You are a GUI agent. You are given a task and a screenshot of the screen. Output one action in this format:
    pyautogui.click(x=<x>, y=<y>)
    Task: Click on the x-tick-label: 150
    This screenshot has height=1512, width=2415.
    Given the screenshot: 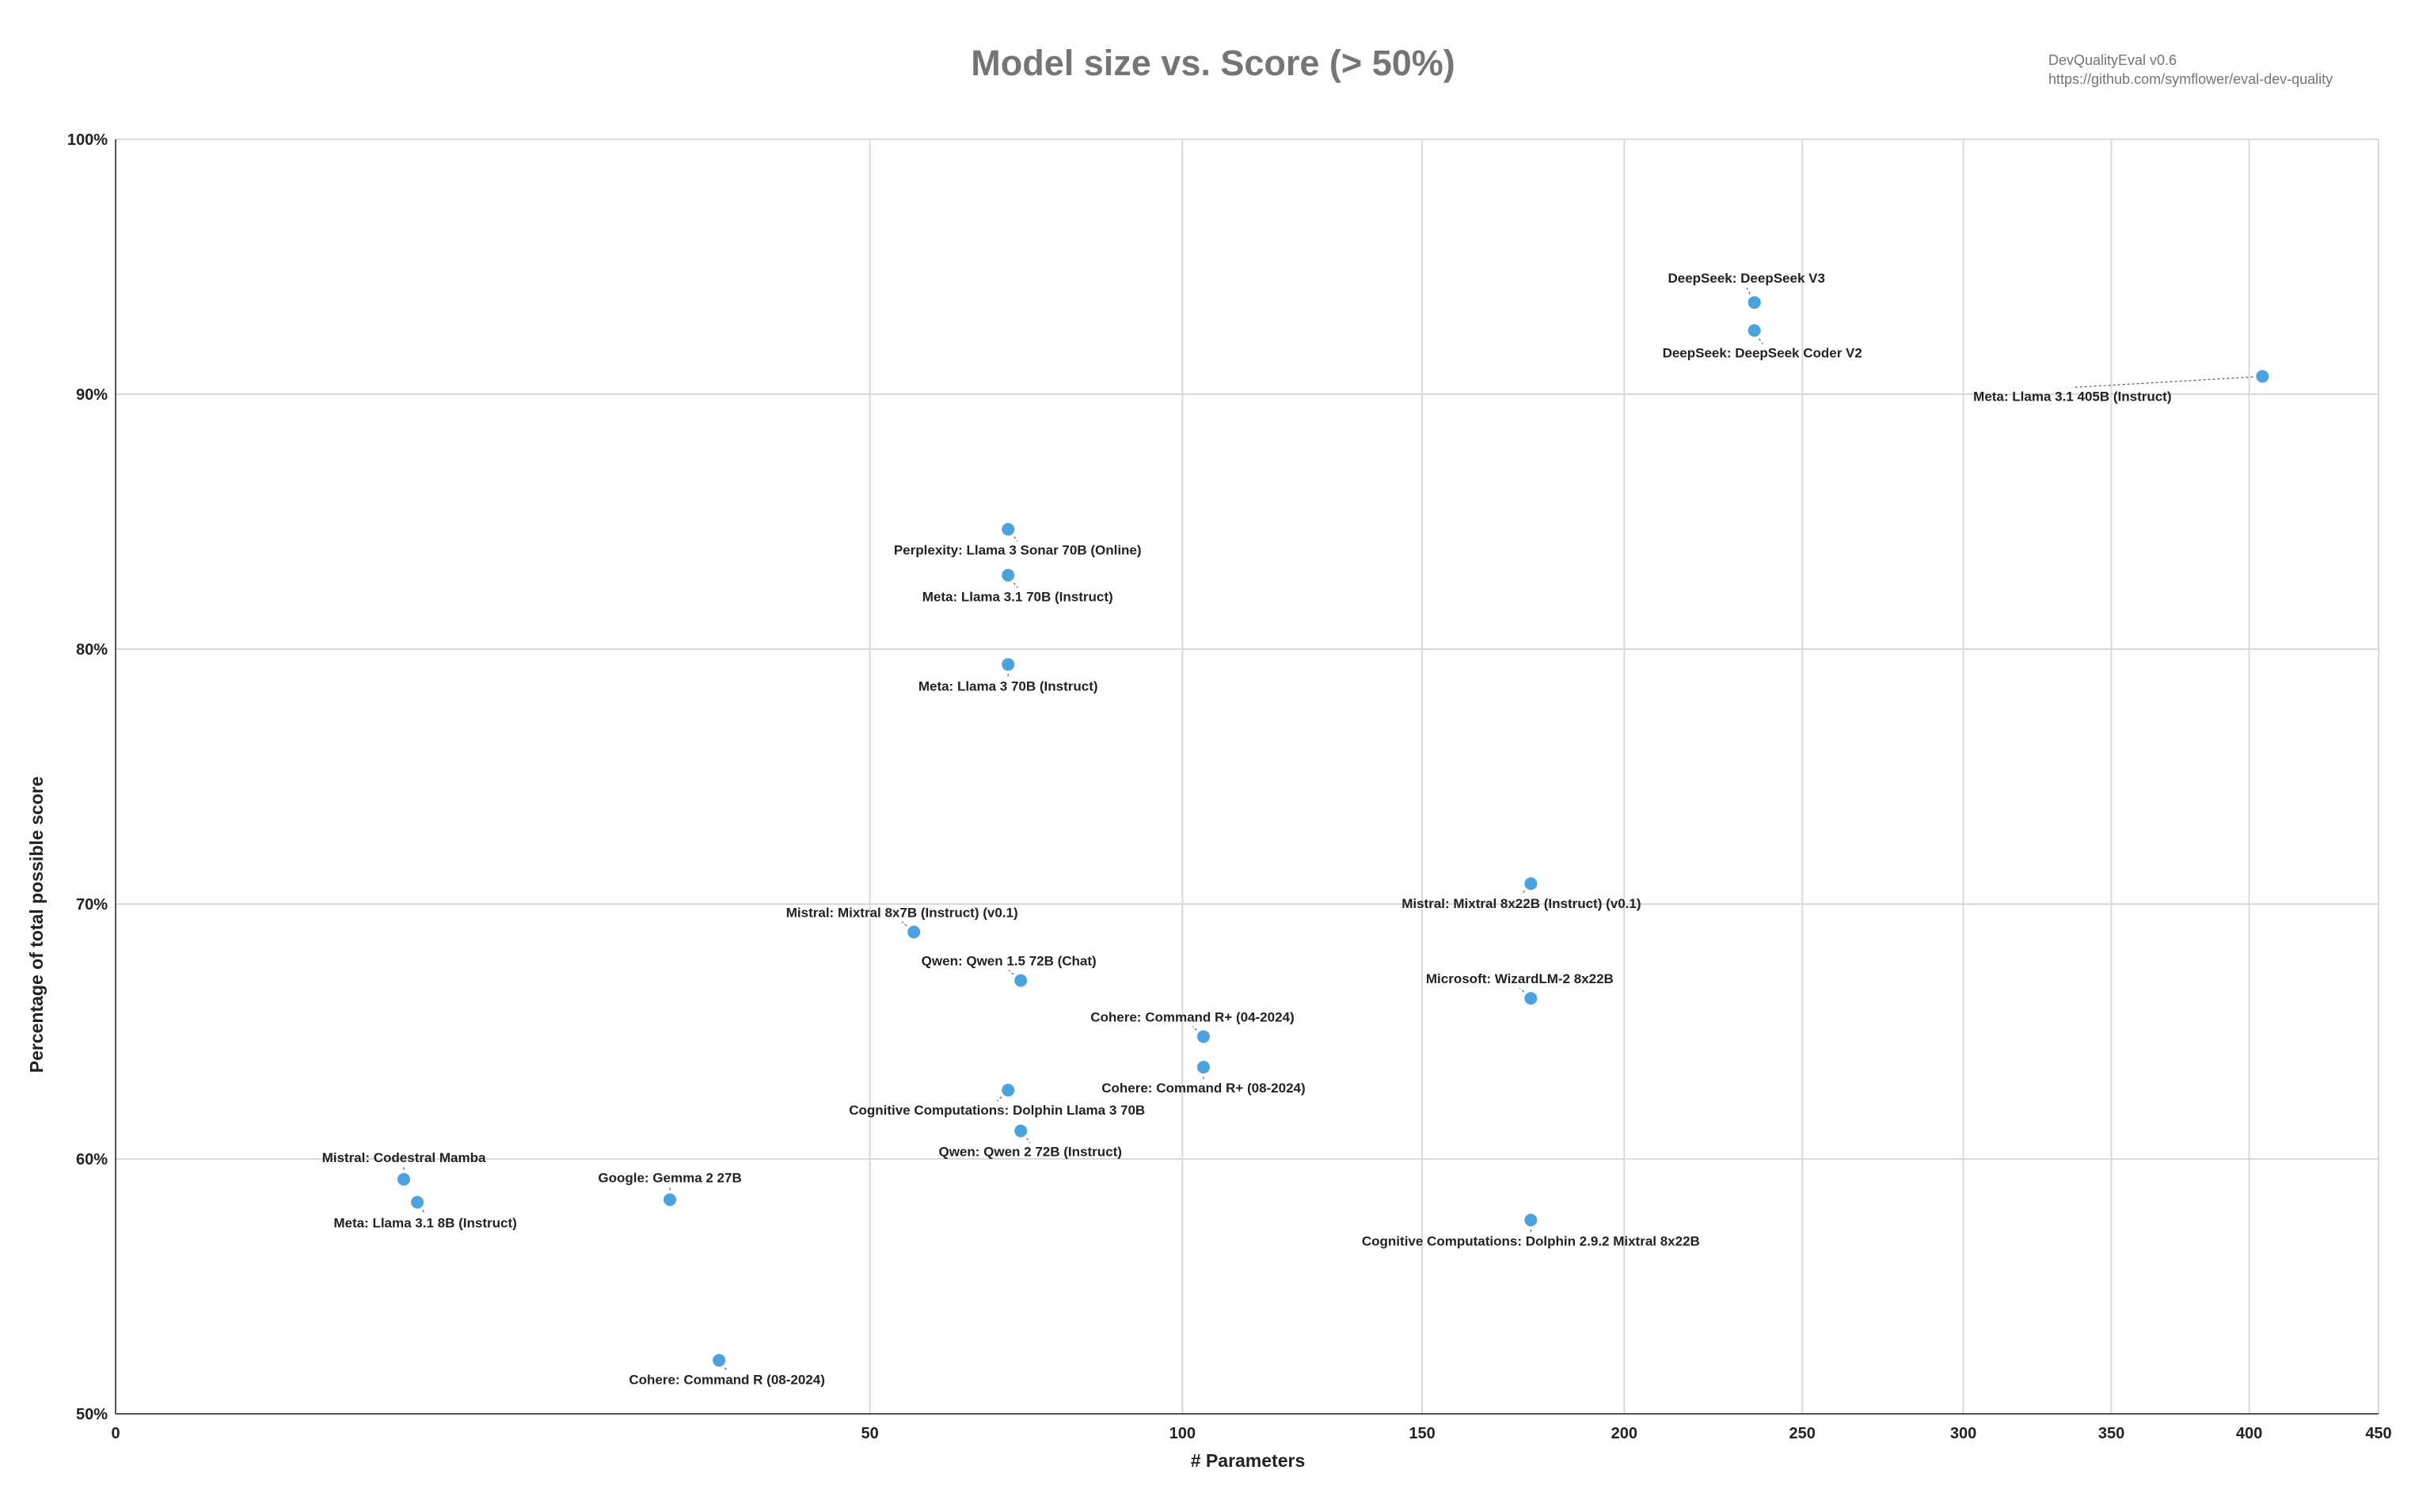 What is the action you would take?
    pyautogui.click(x=1422, y=1433)
    